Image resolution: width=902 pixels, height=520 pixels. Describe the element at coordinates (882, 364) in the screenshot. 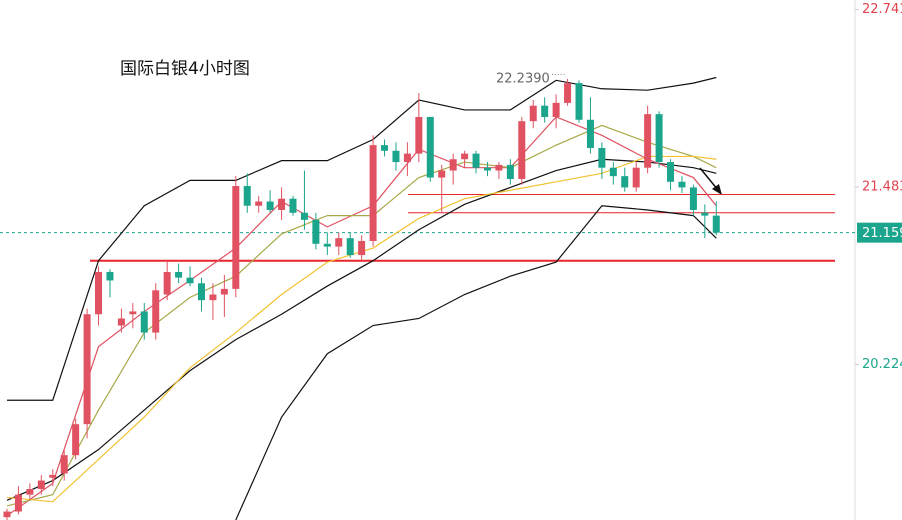

I see `y-tick-label: 20.224` at that location.